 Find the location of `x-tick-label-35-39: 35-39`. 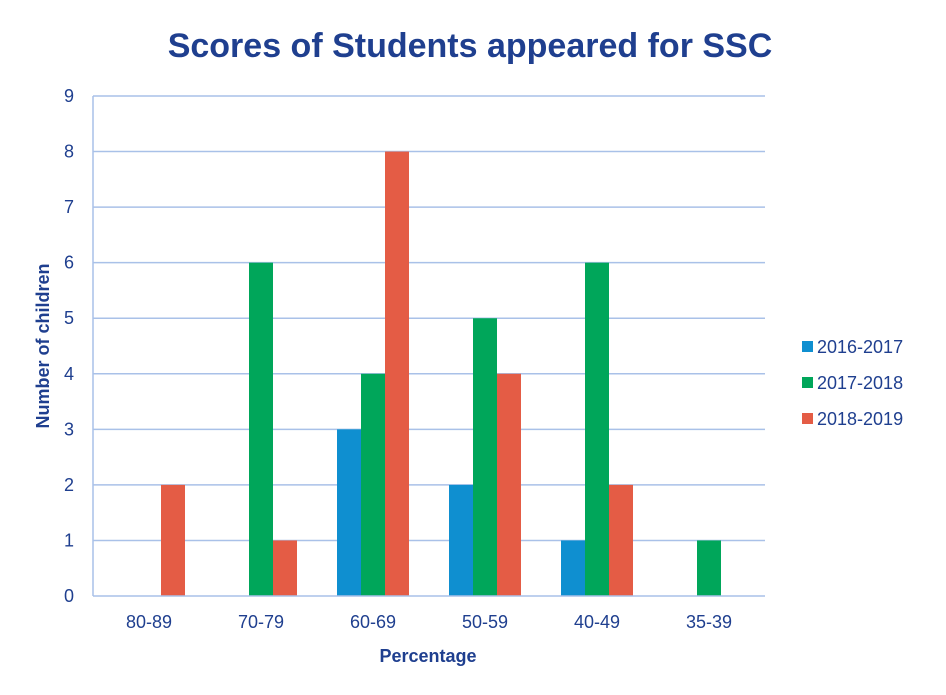

x-tick-label-35-39: 35-39 is located at coordinates (709, 622).